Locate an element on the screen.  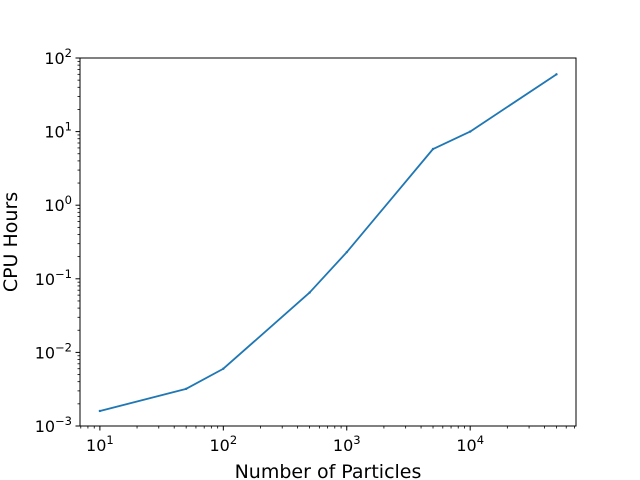
y-axis-label: CPU Hours is located at coordinates (11, 242).